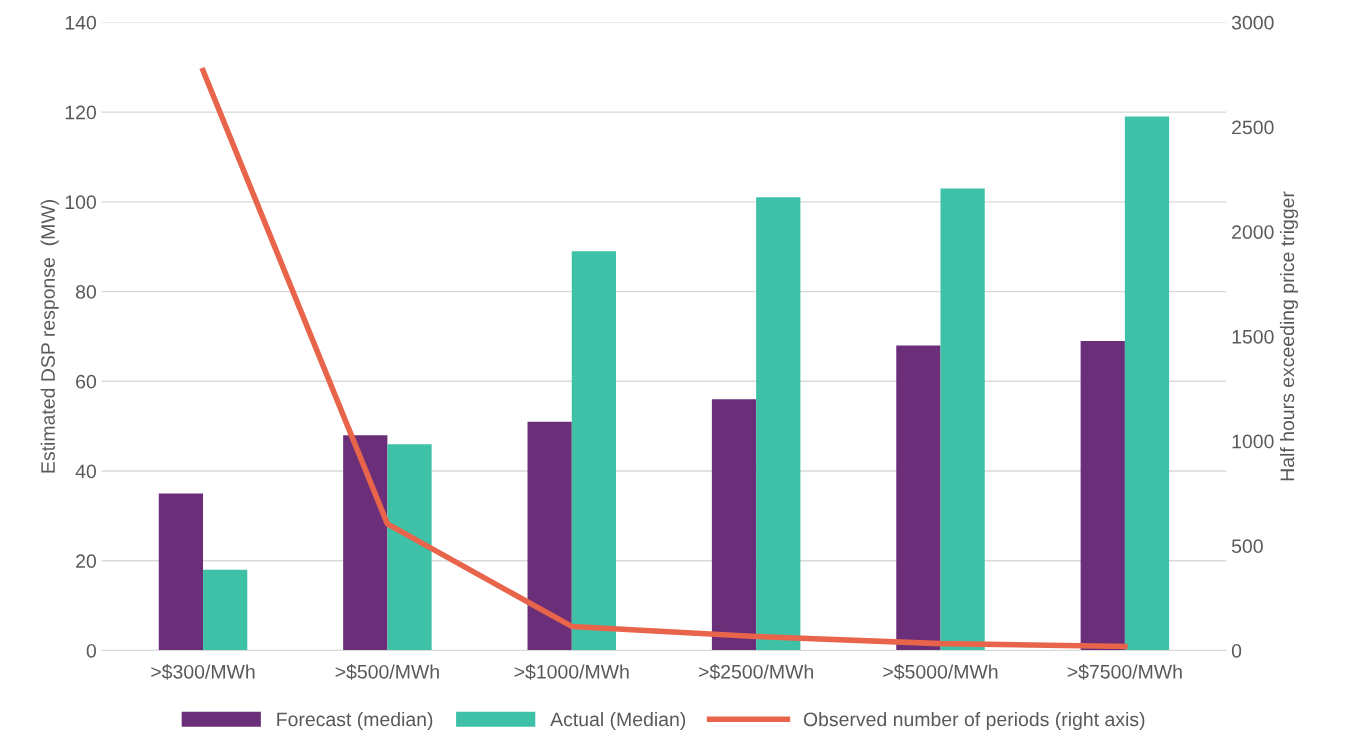 This screenshot has height=746, width=1355. What do you see at coordinates (1253, 232) in the screenshot?
I see `y2-tick-label: 2000` at bounding box center [1253, 232].